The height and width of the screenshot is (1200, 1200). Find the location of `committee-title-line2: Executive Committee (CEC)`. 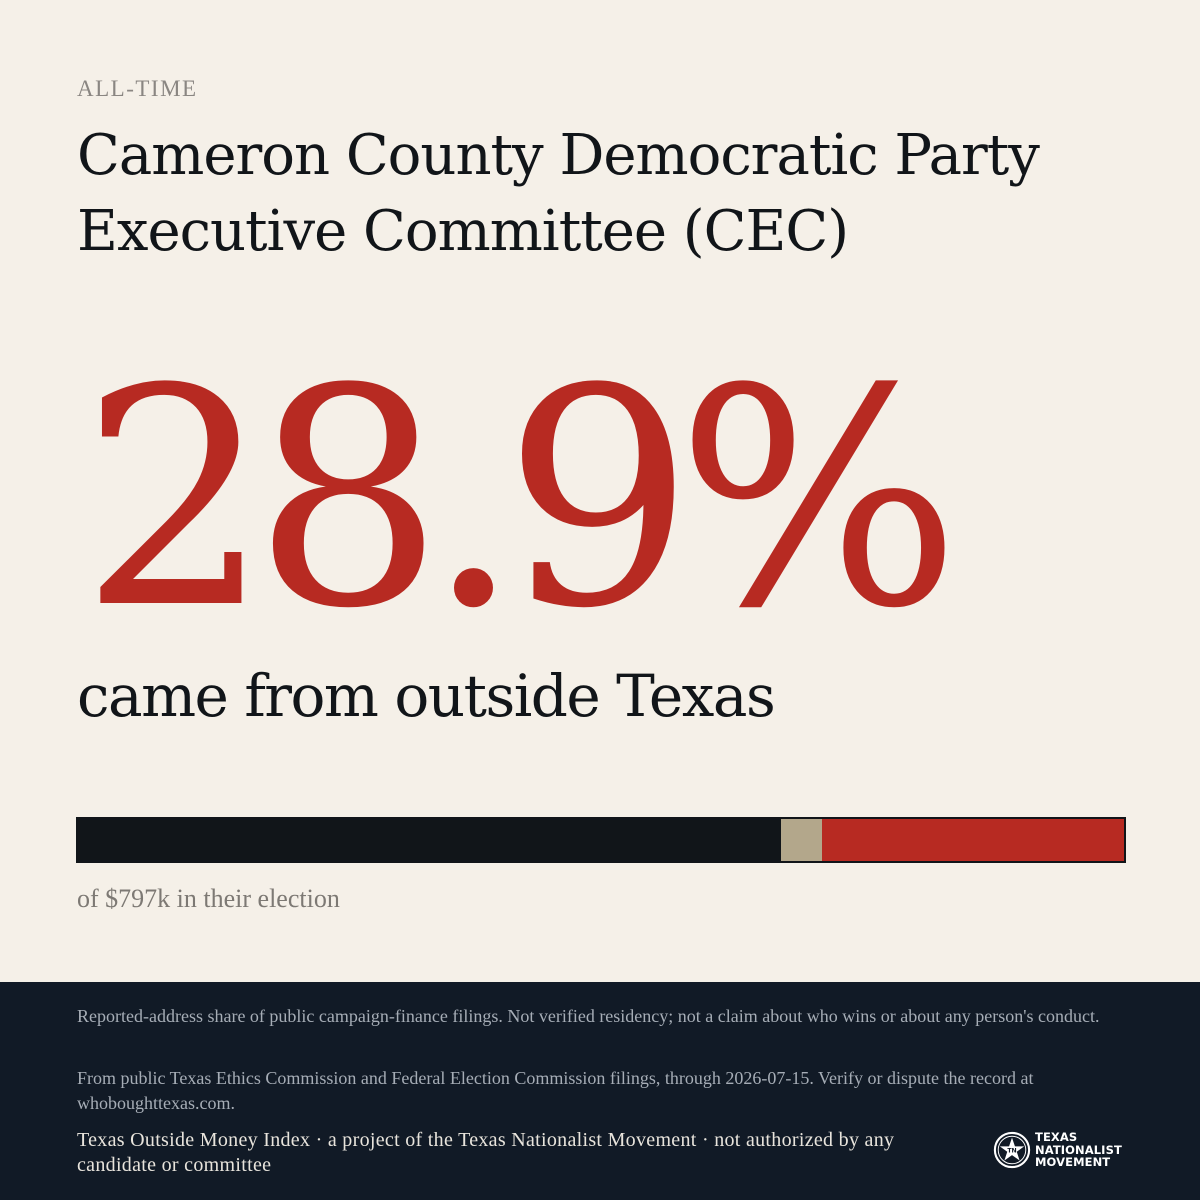

committee-title-line2: Executive Committee (CEC) is located at coordinates (463, 231).